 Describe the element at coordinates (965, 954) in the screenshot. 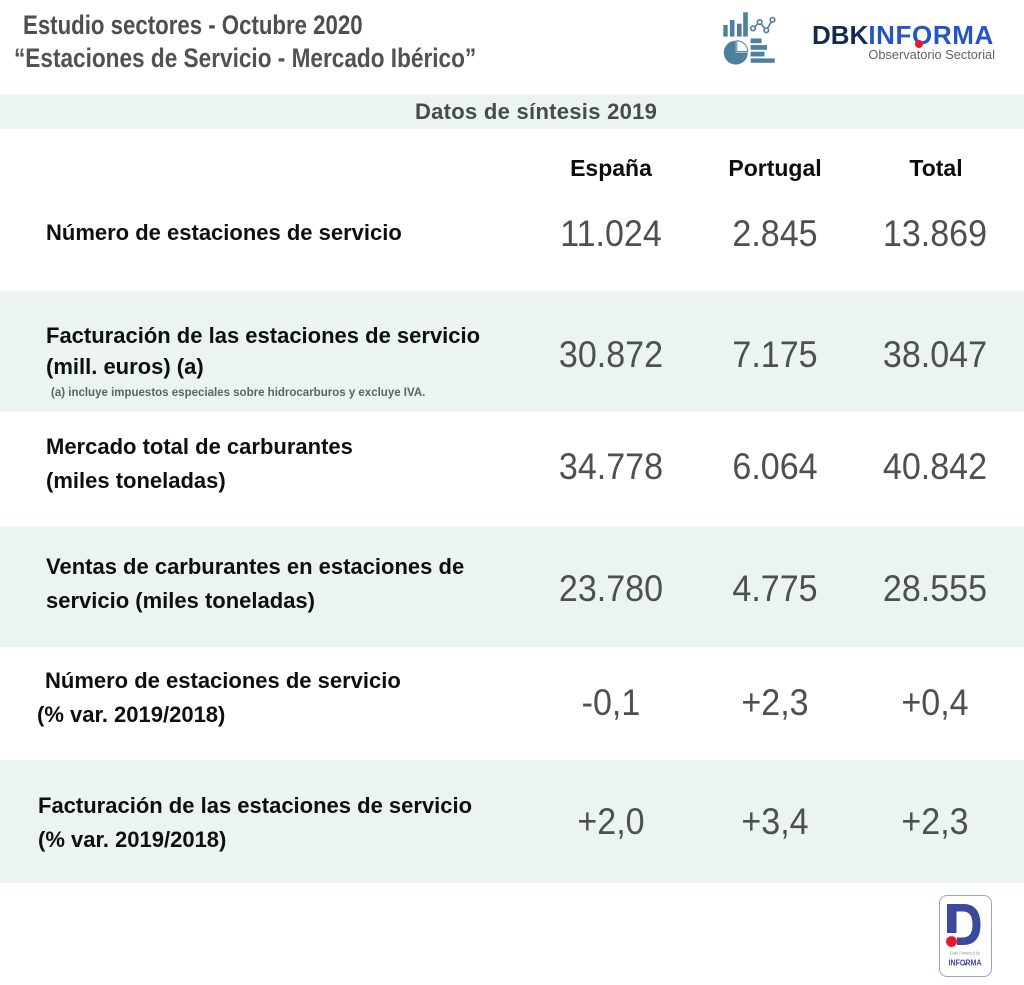

I see `svg-text: Data Powered by` at that location.